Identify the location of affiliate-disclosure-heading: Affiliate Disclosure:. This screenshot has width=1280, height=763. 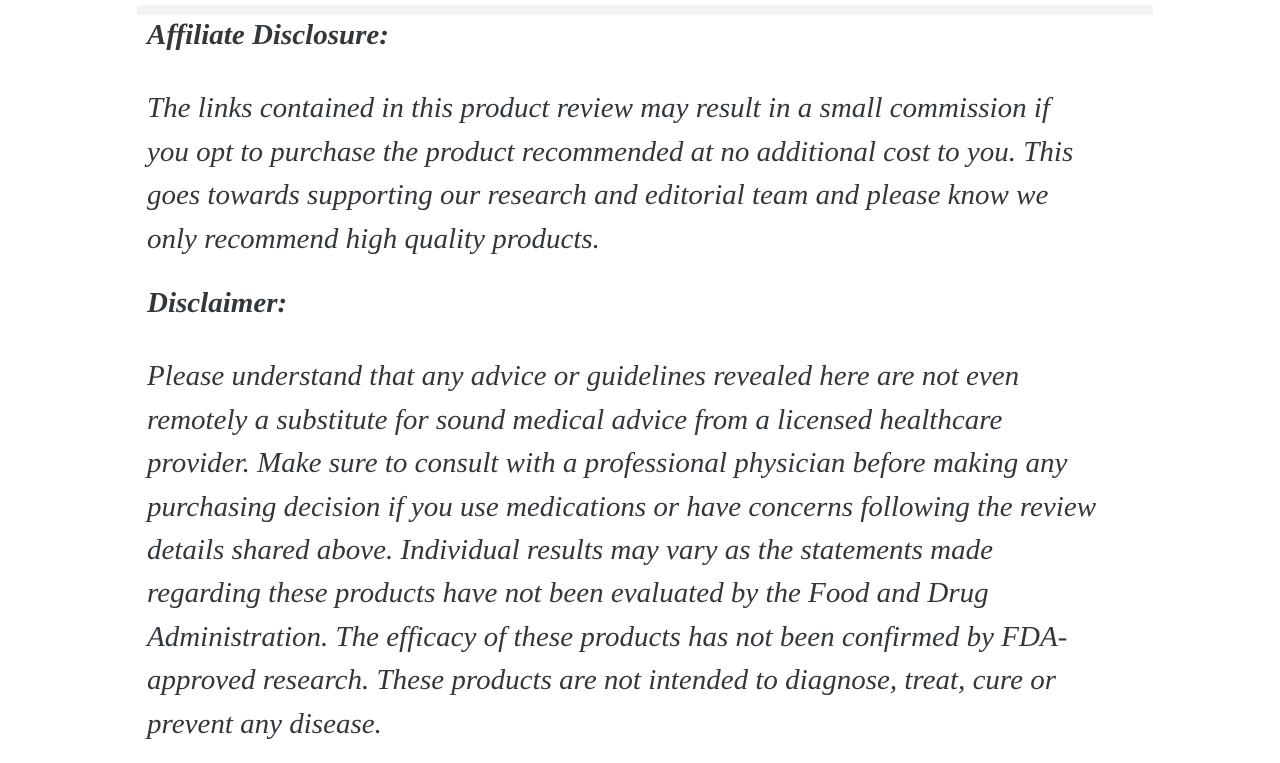
(268, 35).